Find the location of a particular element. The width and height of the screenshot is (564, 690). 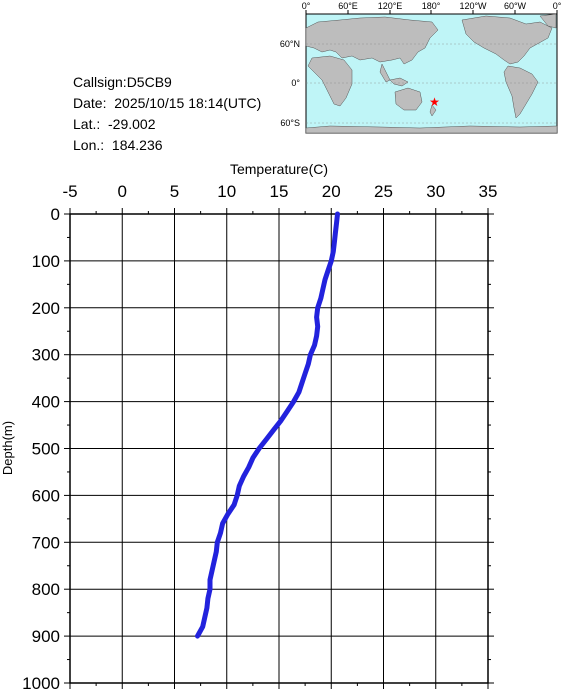

y-tick-label: 400 is located at coordinates (46, 402).